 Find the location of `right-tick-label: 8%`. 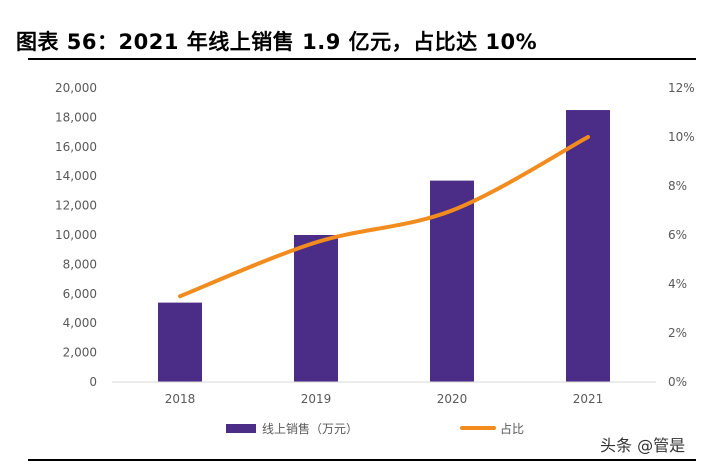

right-tick-label: 8% is located at coordinates (677, 186).